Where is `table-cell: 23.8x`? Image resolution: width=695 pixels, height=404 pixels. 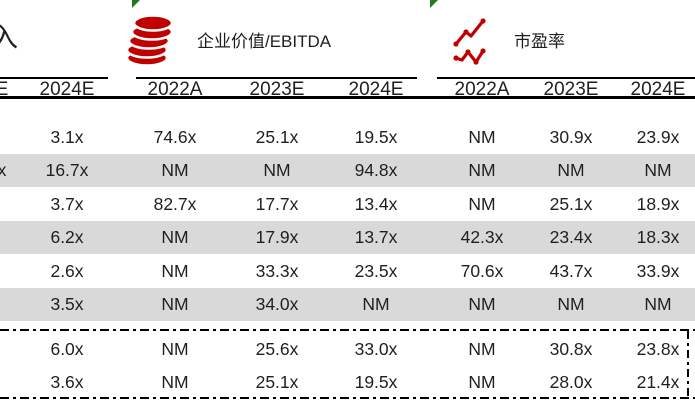 table-cell: 23.8x is located at coordinates (658, 348).